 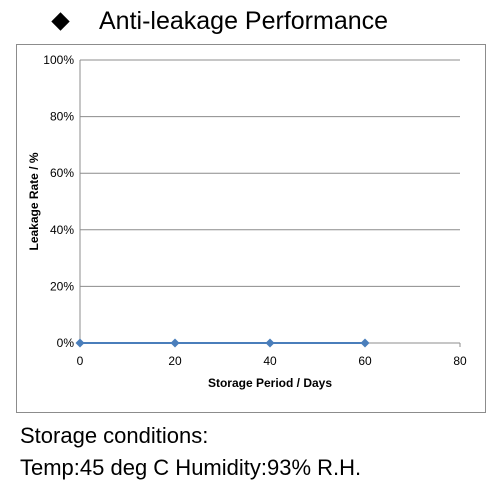 What do you see at coordinates (244, 20) in the screenshot?
I see `slide-title-text: Anti-leakage Performance` at bounding box center [244, 20].